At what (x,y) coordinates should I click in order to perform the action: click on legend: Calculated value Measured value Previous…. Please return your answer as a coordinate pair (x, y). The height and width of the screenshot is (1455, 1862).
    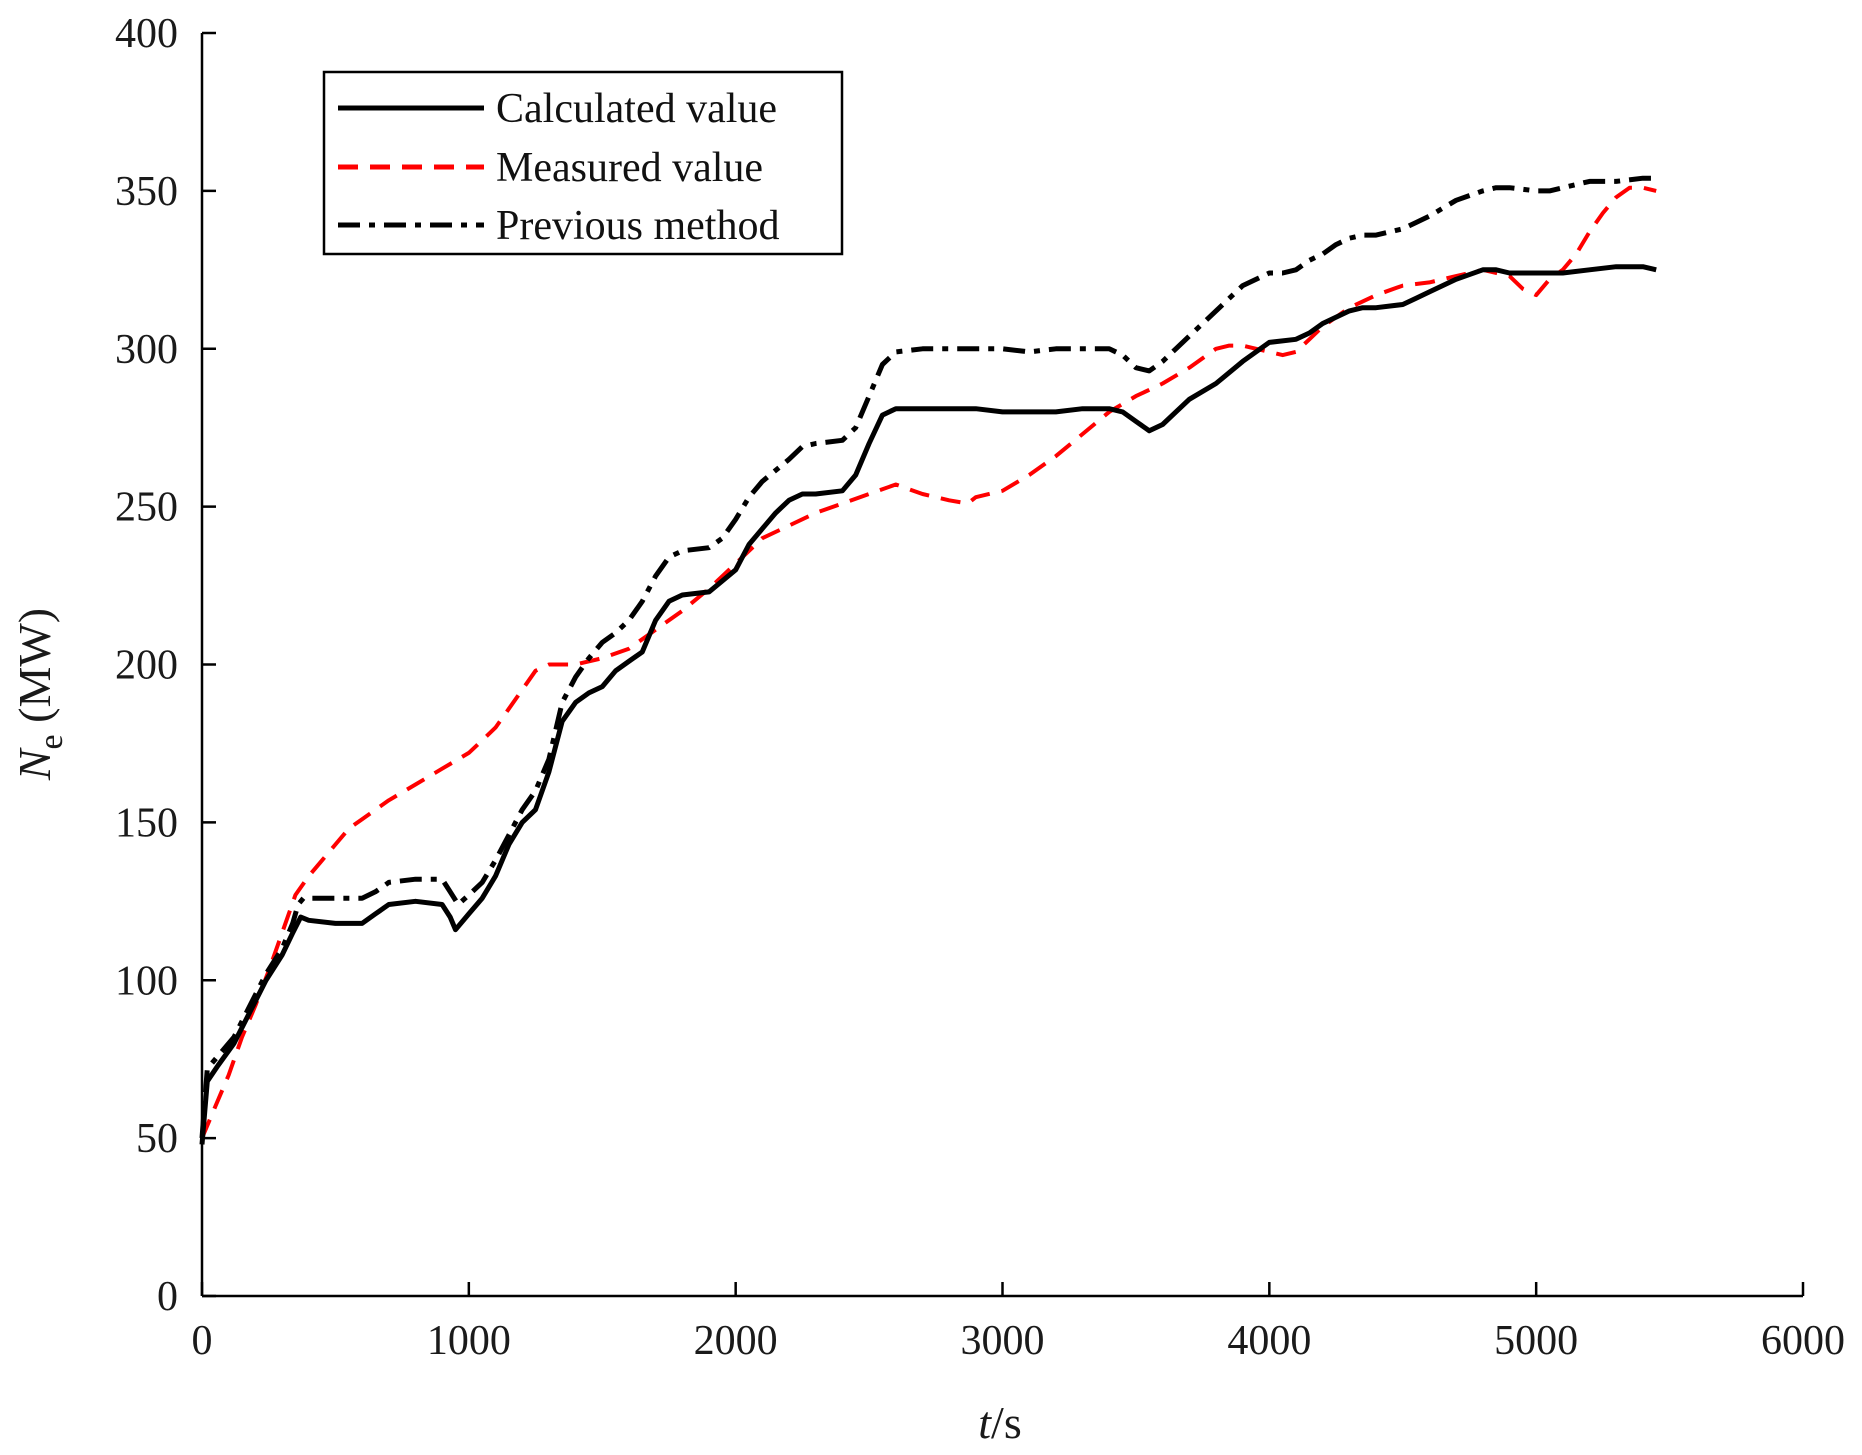
    Looking at the image, I should click on (583, 163).